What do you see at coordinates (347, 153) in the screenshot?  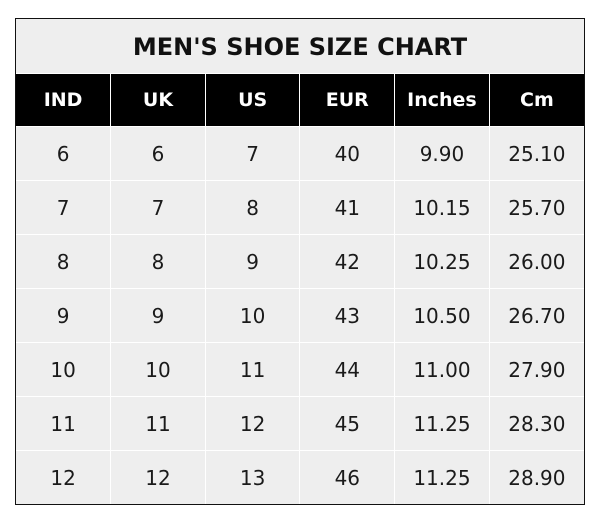 I see `cell-eur: 40` at bounding box center [347, 153].